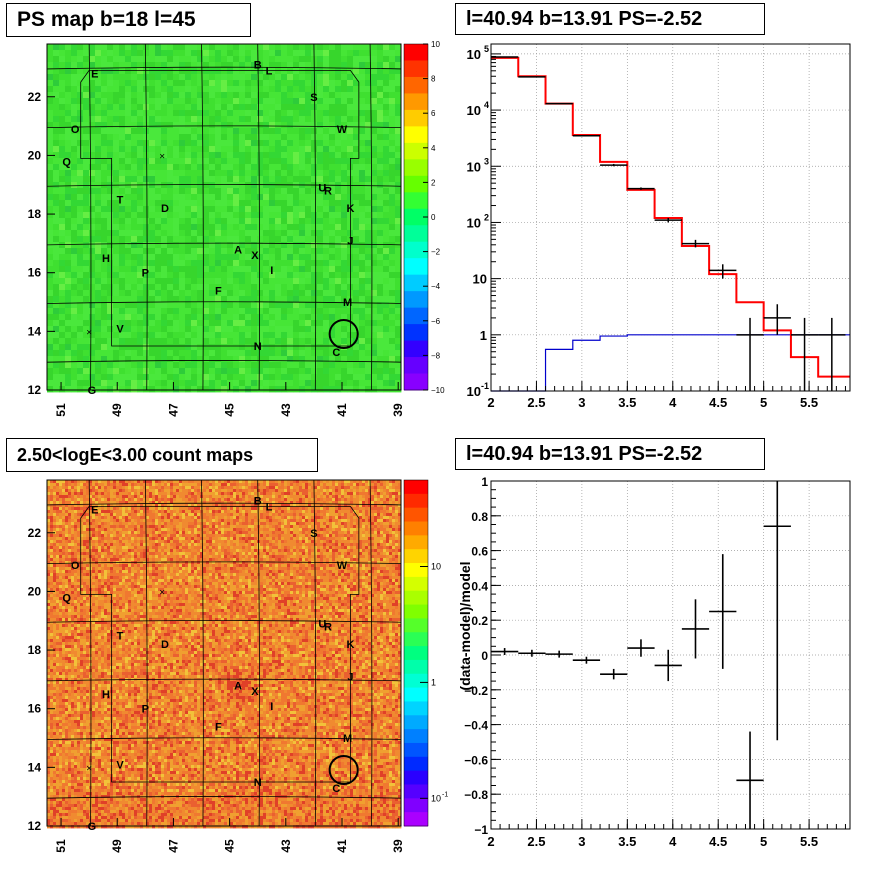 Image resolution: width=896 pixels, height=877 pixels. Describe the element at coordinates (673, 402) in the screenshot. I see `x-tick-label: 4` at that location.